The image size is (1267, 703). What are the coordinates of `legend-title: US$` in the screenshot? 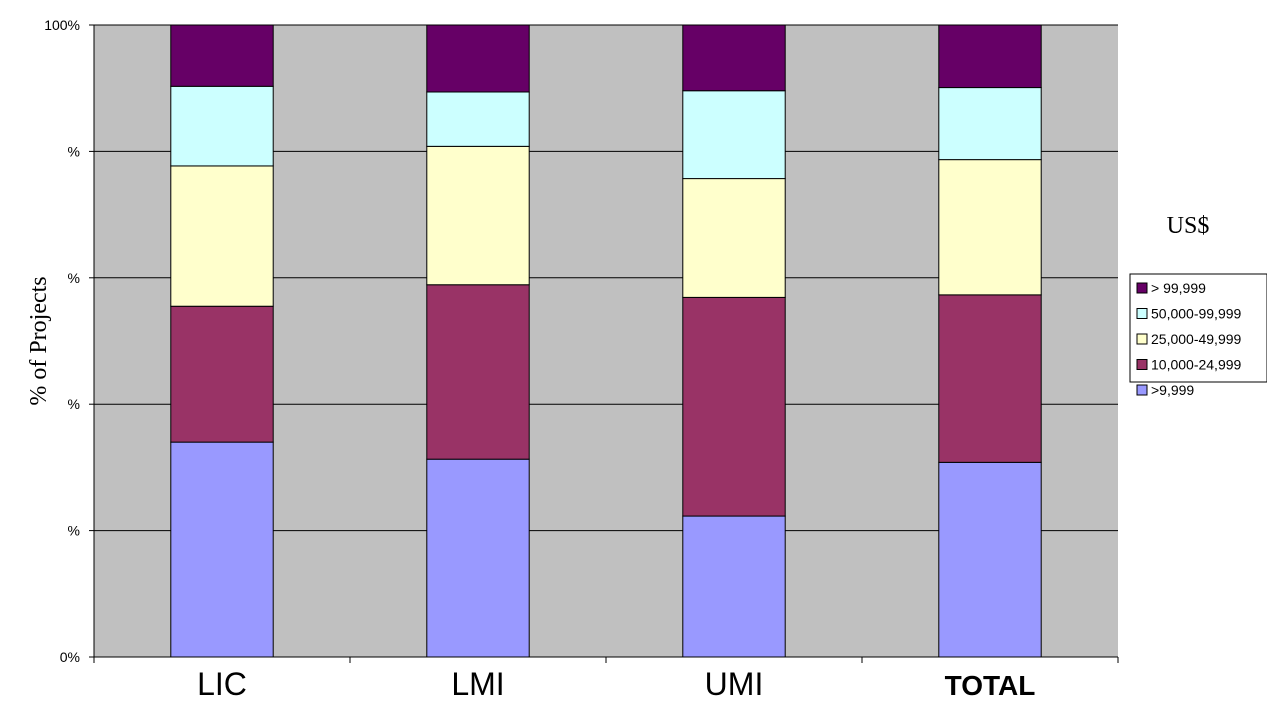 It's located at (1188, 226).